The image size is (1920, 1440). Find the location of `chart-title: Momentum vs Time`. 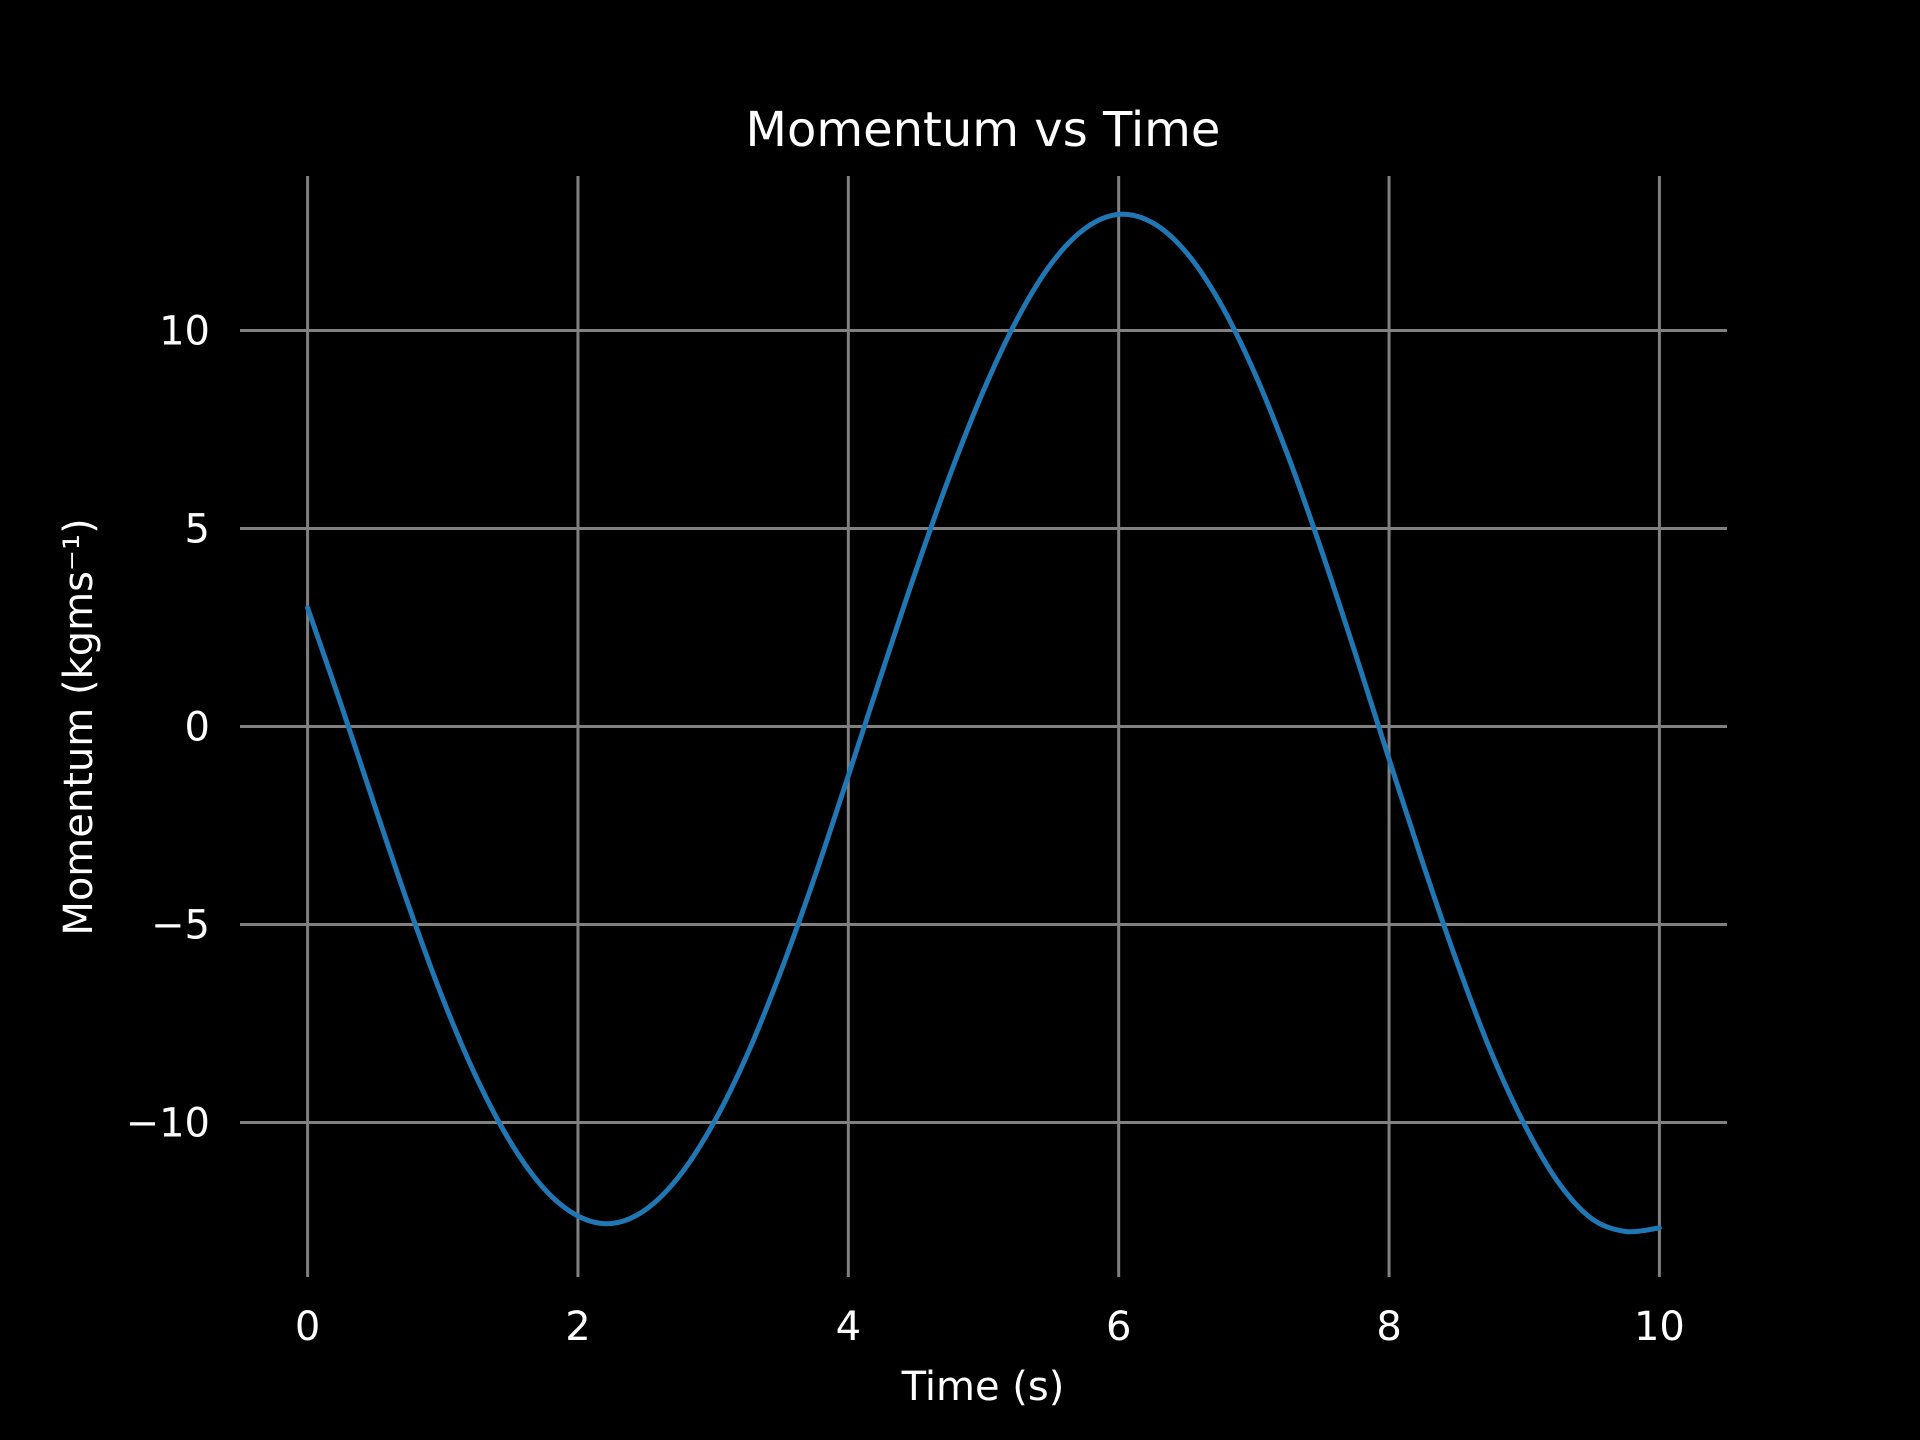

chart-title: Momentum vs Time is located at coordinates (983, 130).